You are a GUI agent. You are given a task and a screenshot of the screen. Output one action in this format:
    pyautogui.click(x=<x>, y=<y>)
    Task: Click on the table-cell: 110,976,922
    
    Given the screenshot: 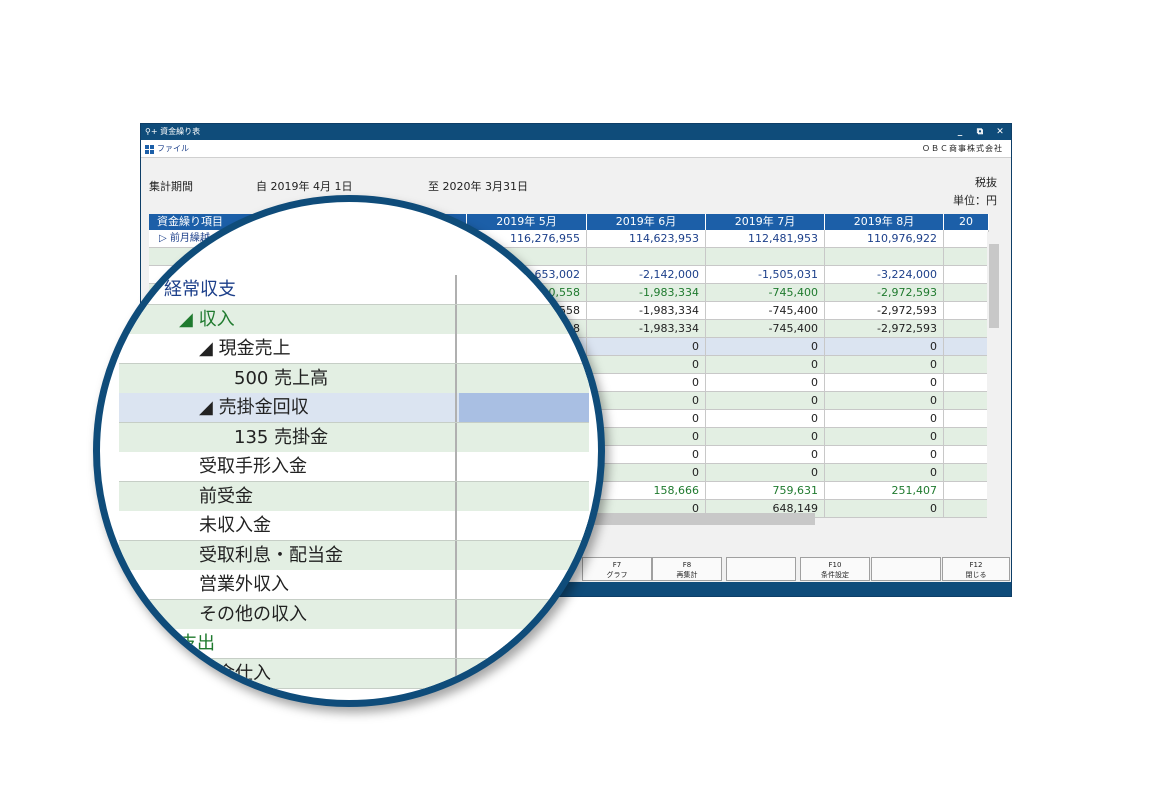 What is the action you would take?
    pyautogui.click(x=884, y=238)
    